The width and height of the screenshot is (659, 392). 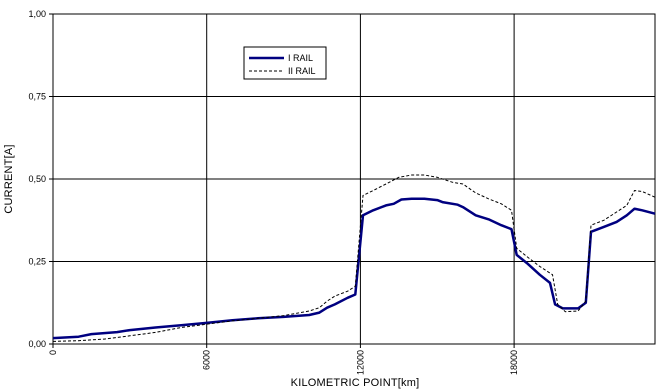 What do you see at coordinates (207, 360) in the screenshot?
I see `x-tick-label: 6000` at bounding box center [207, 360].